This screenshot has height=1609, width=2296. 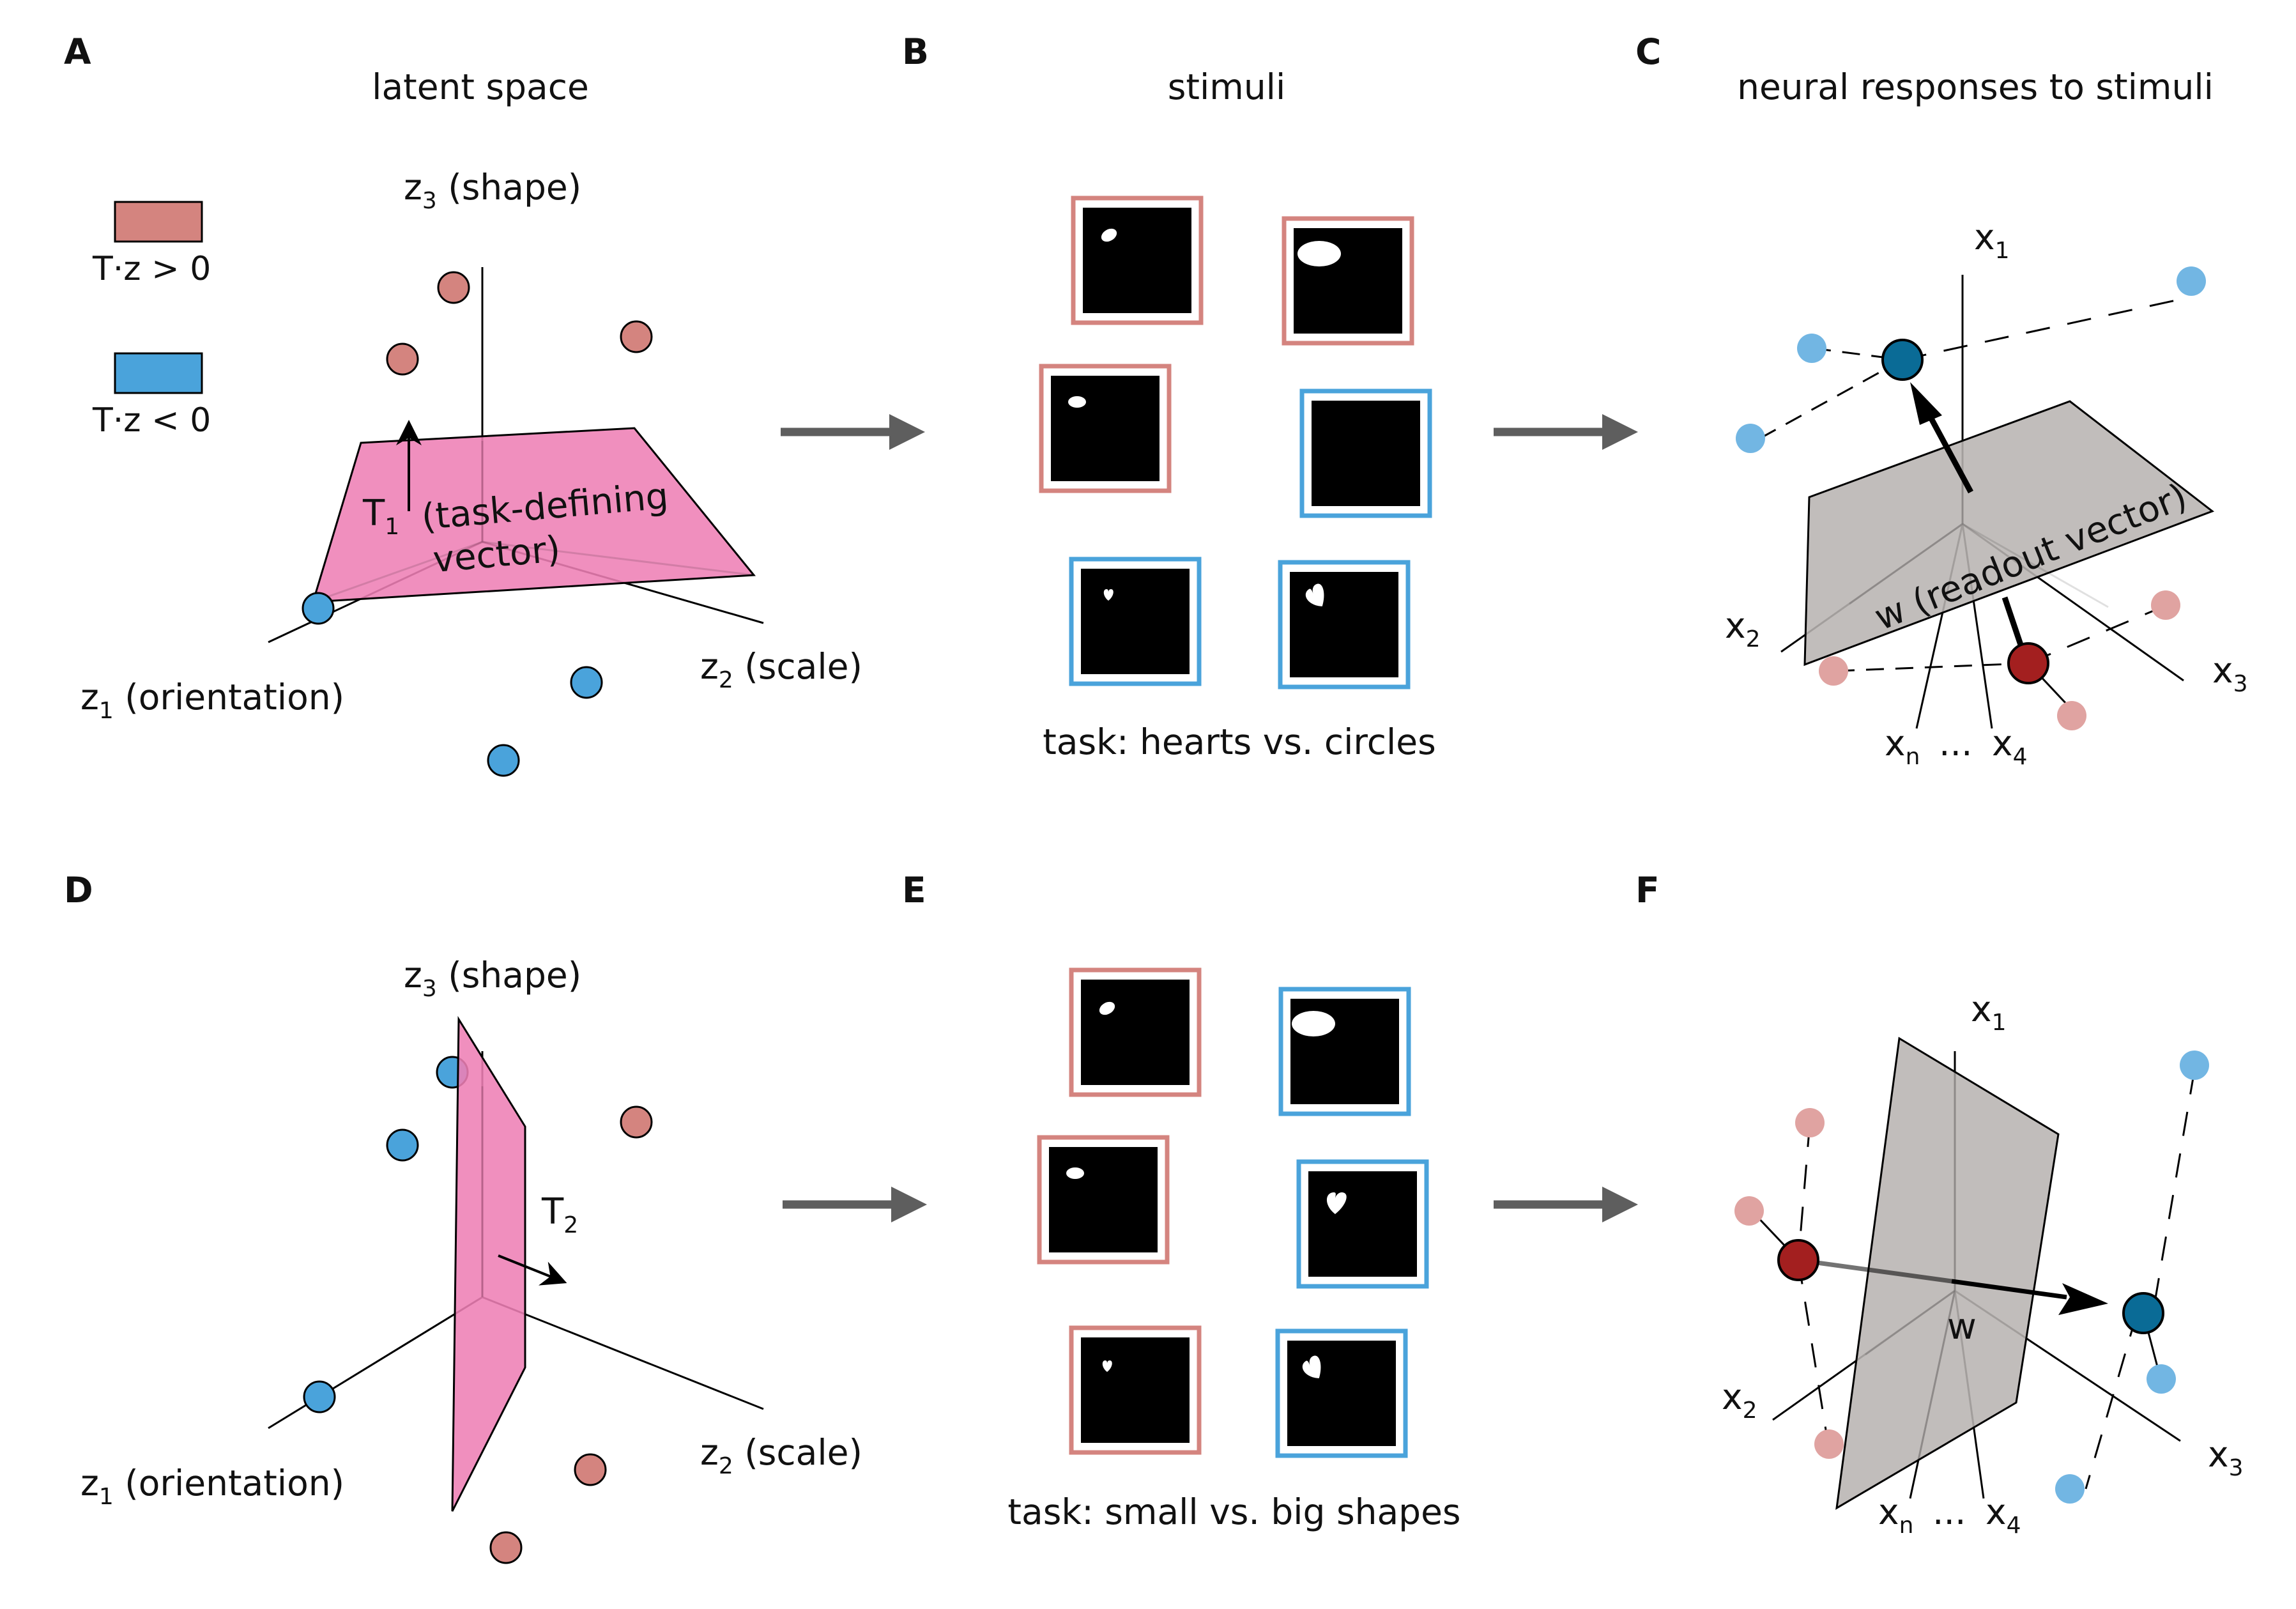 What do you see at coordinates (1988, 1013) in the screenshot?
I see `x1-label: x1` at bounding box center [1988, 1013].